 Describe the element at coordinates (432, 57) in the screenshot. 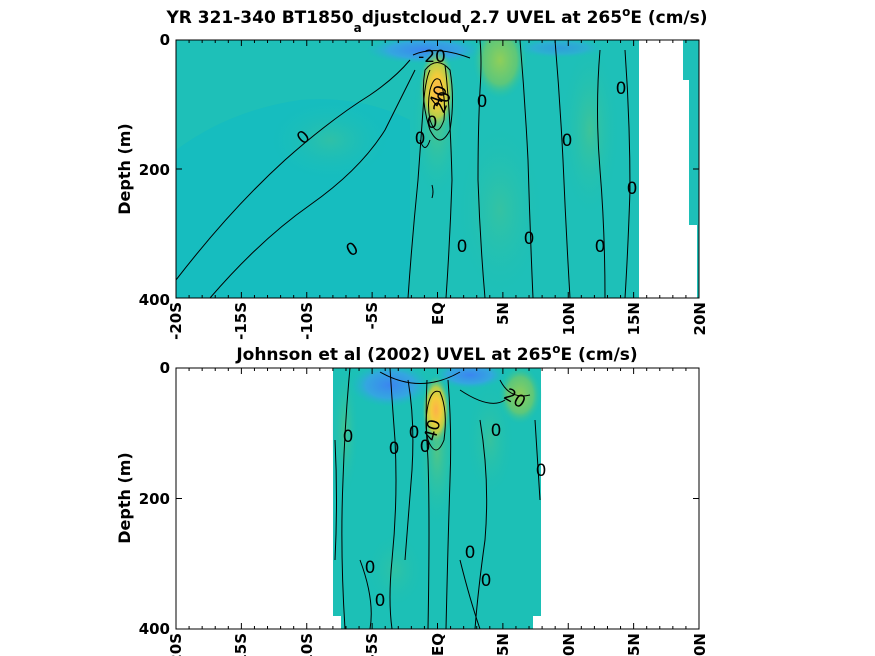

I see `contour-label: -20` at that location.